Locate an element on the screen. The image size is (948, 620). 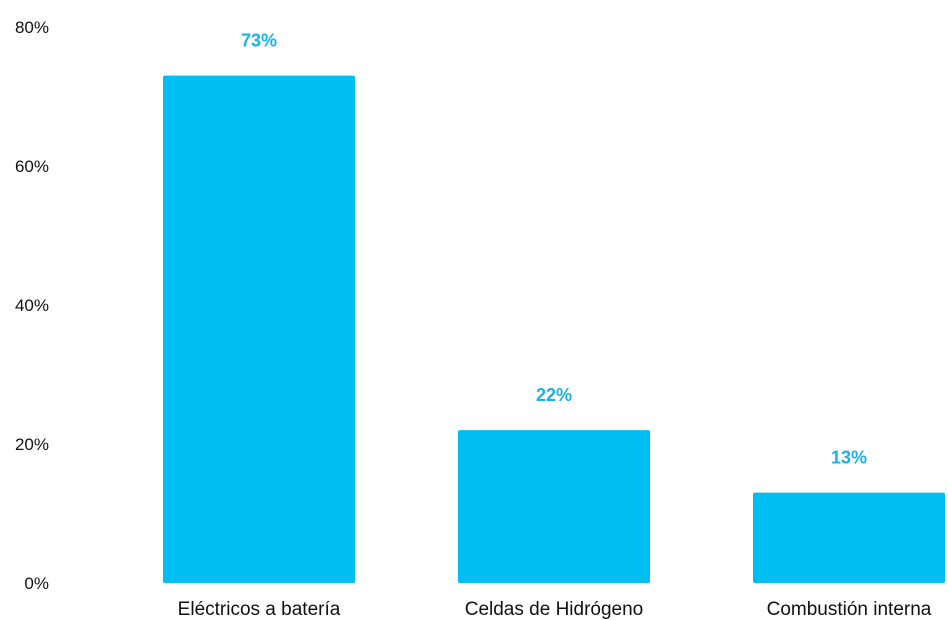
x-category-label: Celdas de Hidrógeno is located at coordinates (554, 609).